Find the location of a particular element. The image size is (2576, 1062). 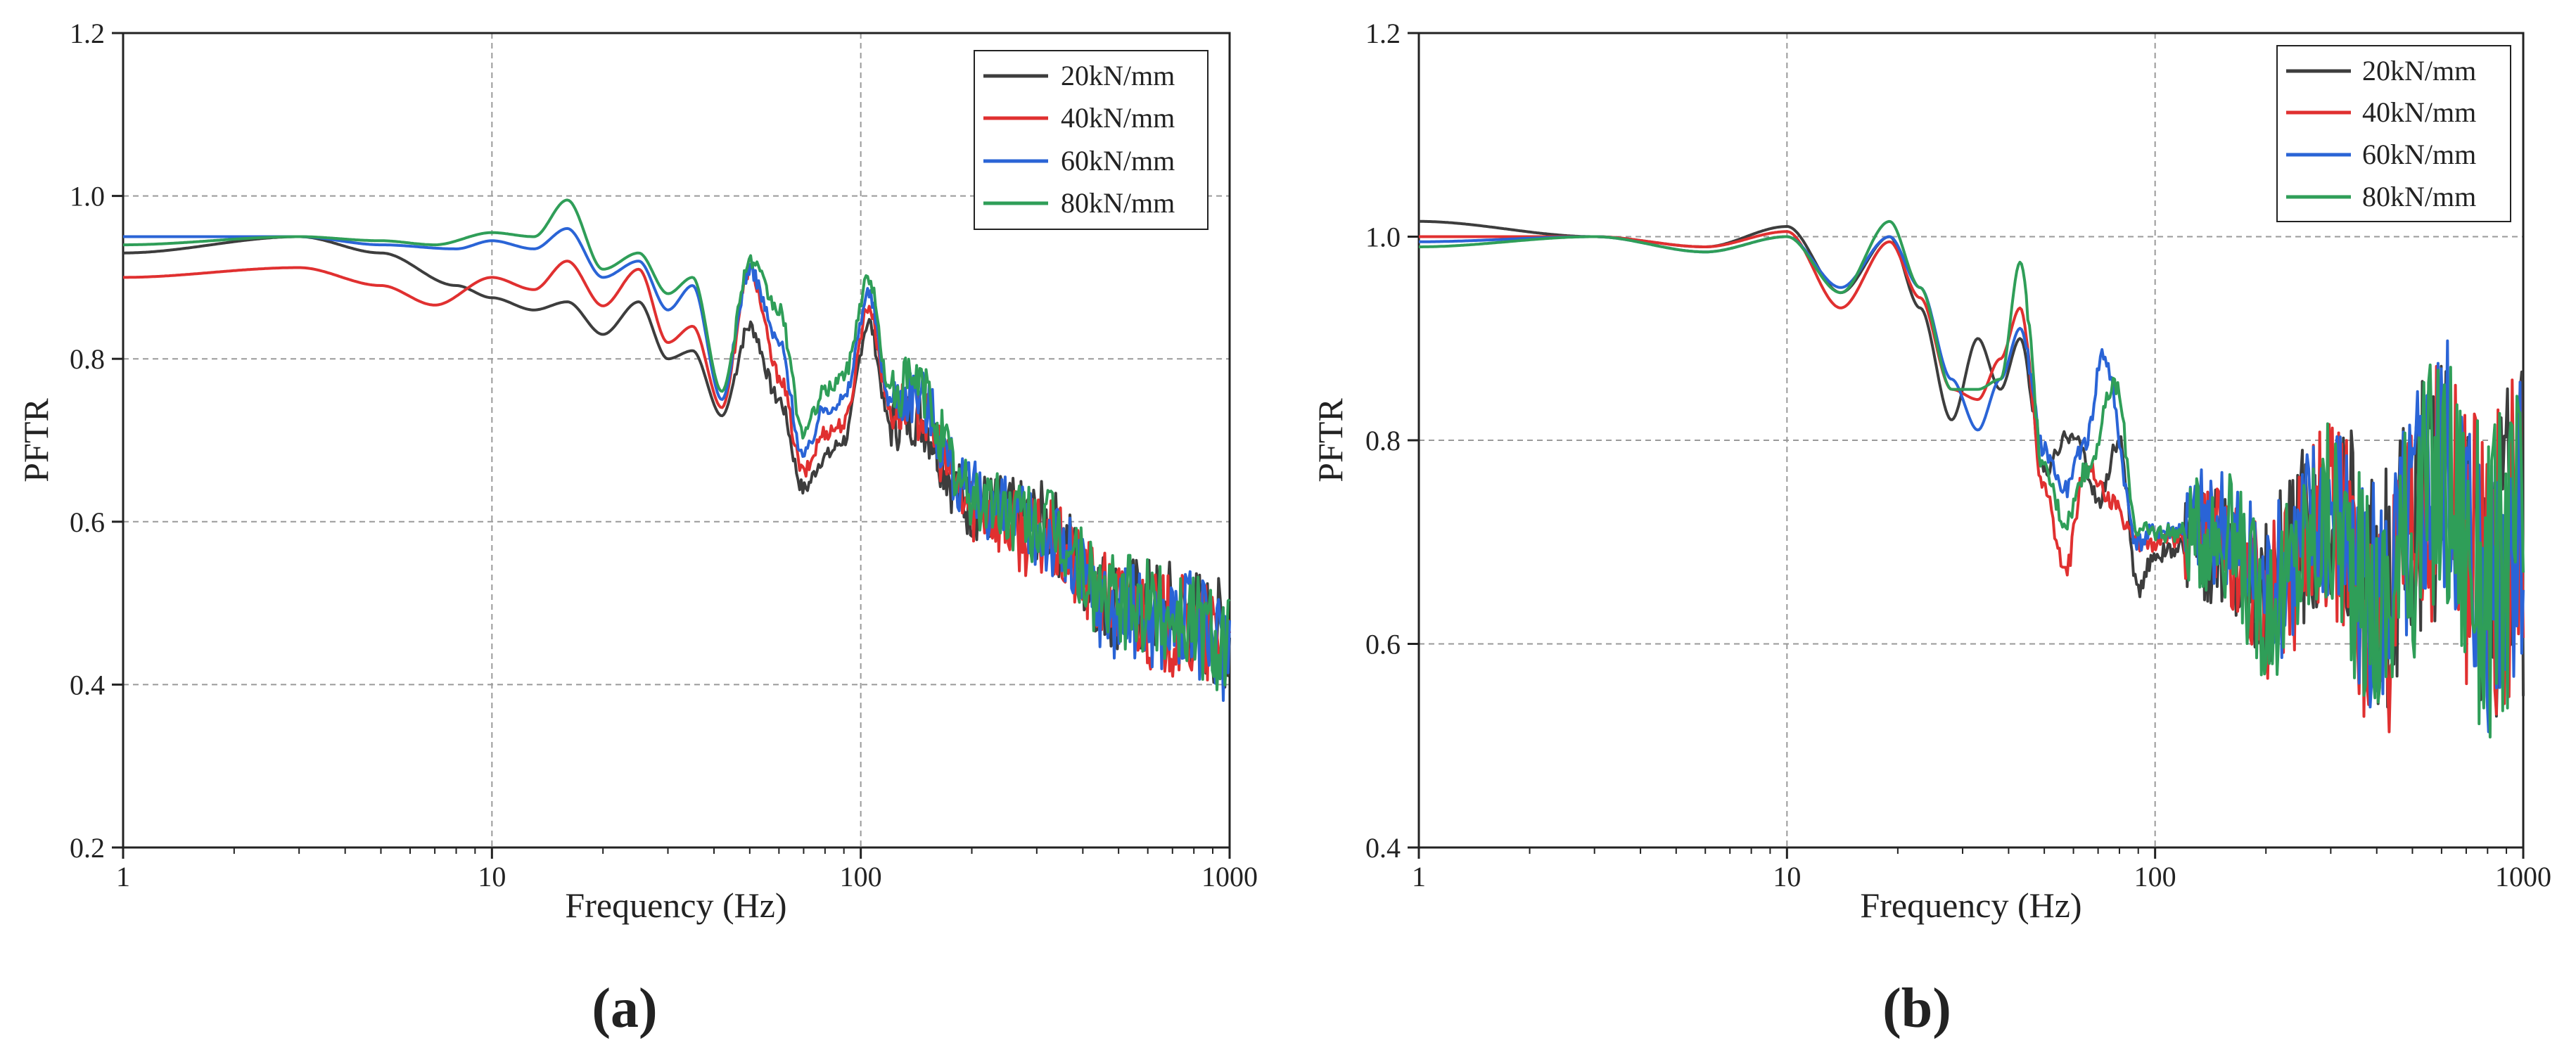

chart-b-ytick-label-4: 1.2 is located at coordinates (1383, 33).